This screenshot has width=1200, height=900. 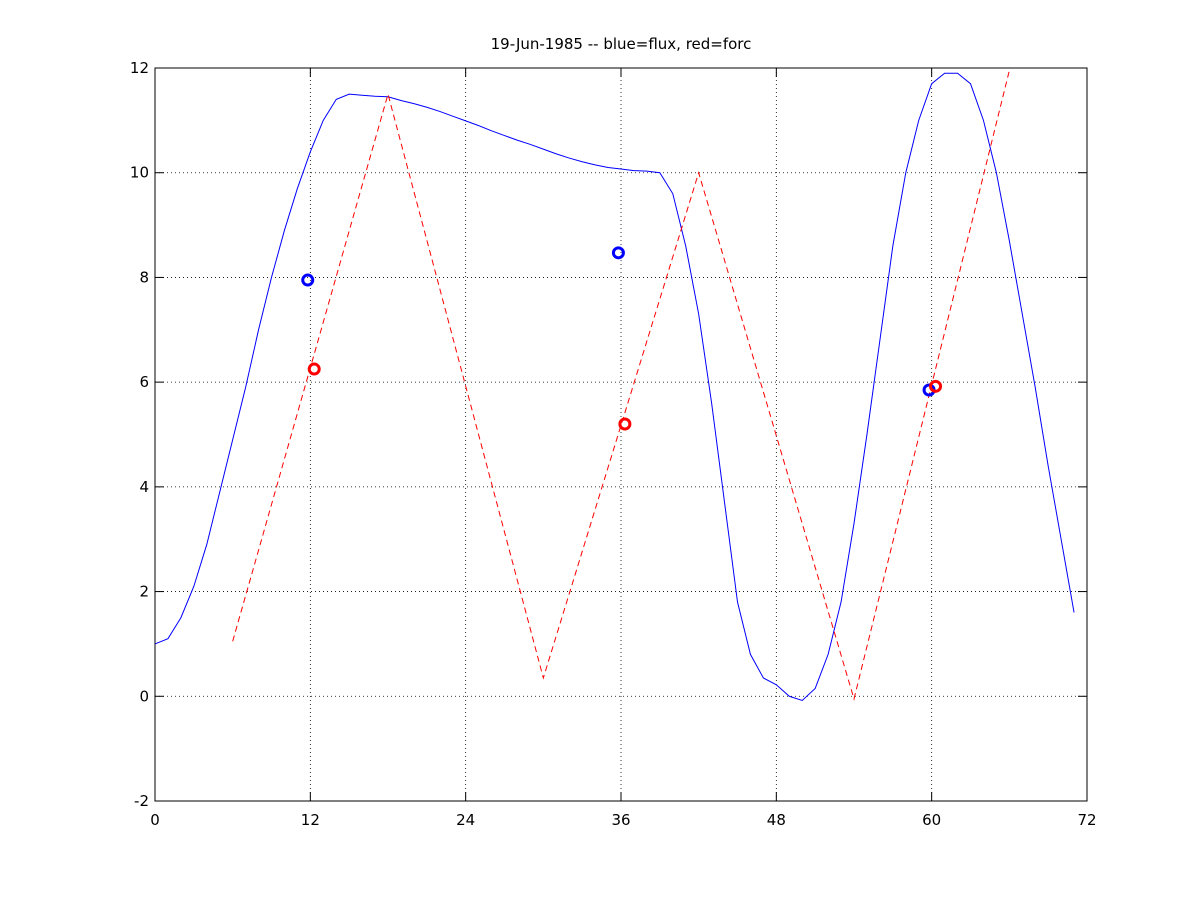 I want to click on x-tick-label: 48, so click(x=776, y=820).